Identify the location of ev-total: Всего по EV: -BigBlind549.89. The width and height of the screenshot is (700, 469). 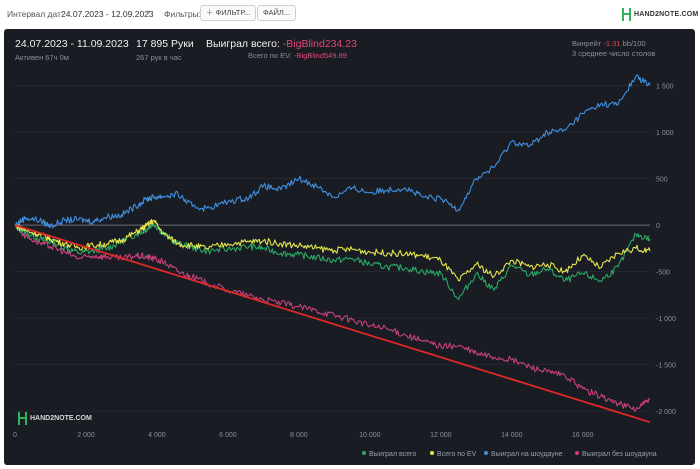
(297, 55).